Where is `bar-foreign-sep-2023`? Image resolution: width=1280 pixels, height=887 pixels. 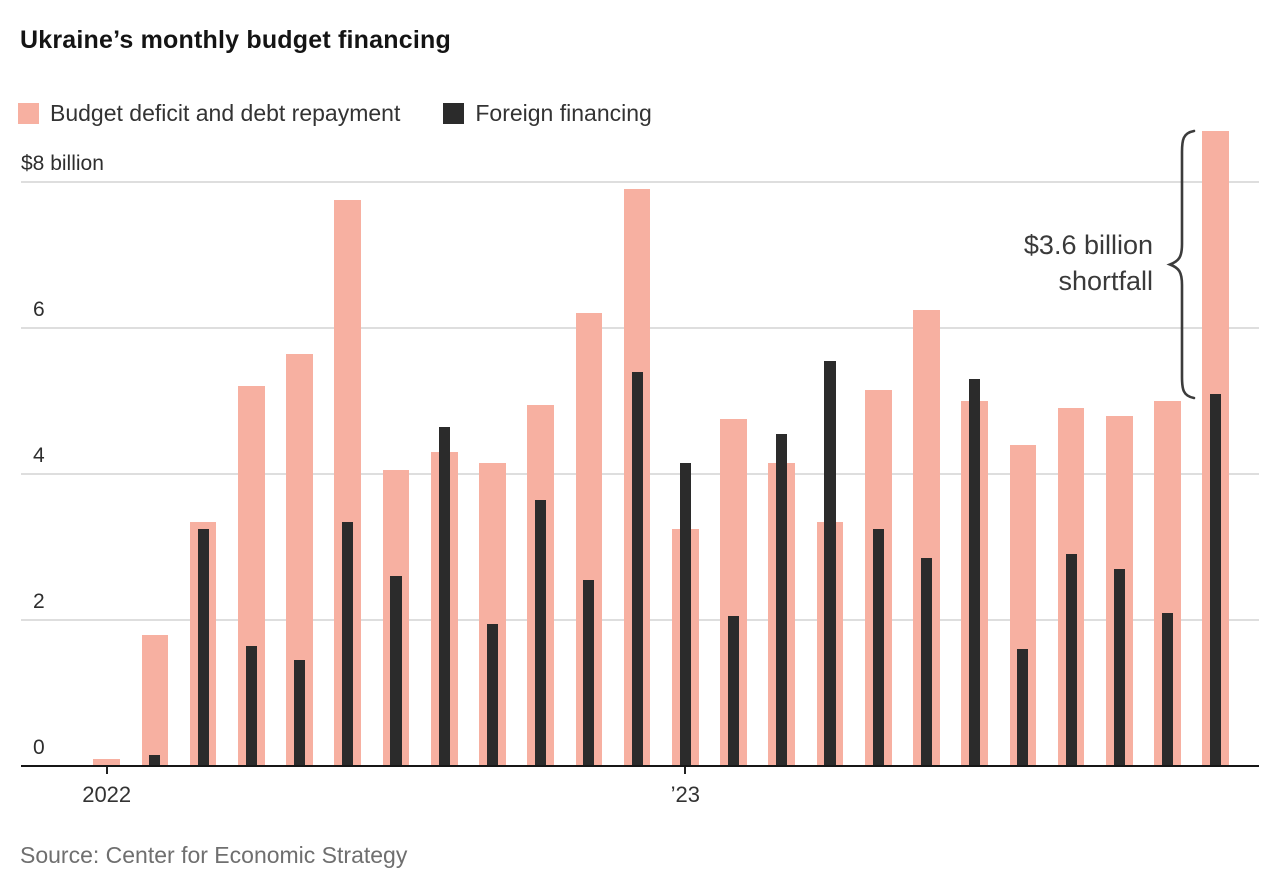
bar-foreign-sep-2023 is located at coordinates (1071, 660).